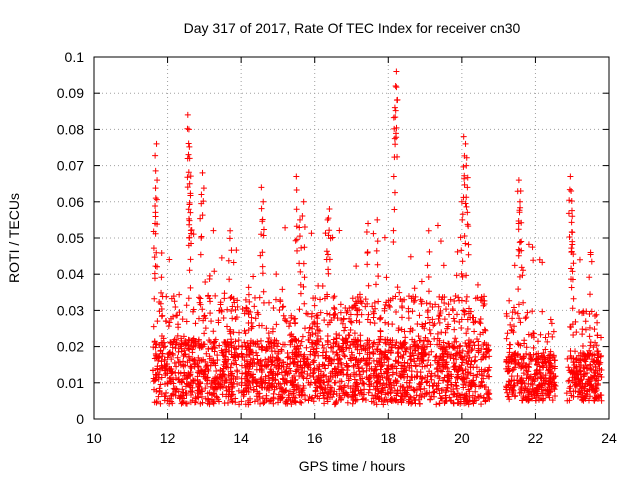 The image size is (640, 480). I want to click on y-tick-label: 0.04, so click(70, 274).